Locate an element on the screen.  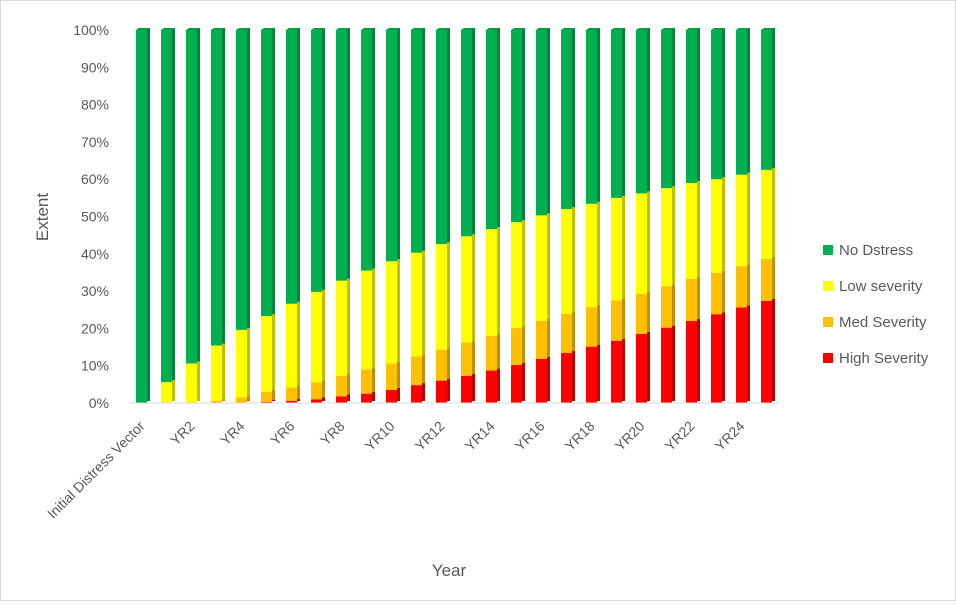
x-axis-title: Year is located at coordinates (449, 570).